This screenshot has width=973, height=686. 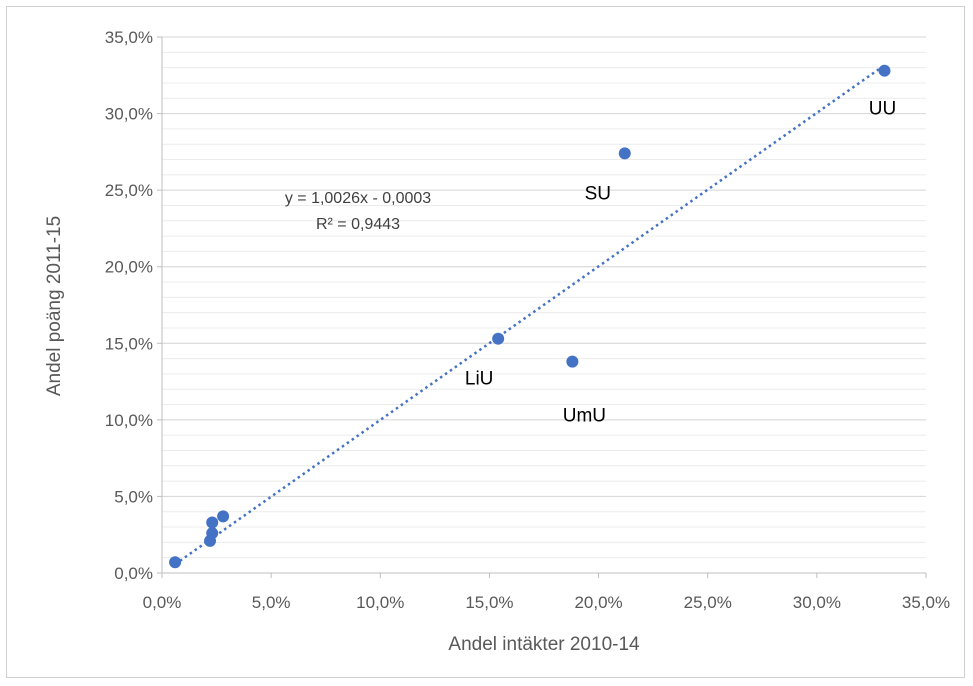 I want to click on y-tick-label: 15,0%, so click(x=129, y=343).